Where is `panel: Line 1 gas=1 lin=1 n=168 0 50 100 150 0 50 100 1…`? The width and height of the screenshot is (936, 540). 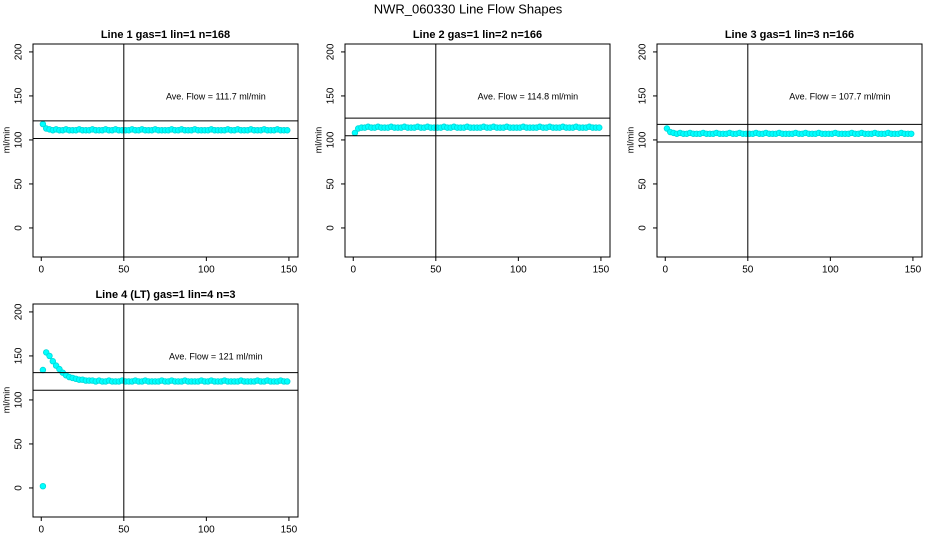
panel: Line 1 gas=1 lin=1 n=168 0 50 100 150 0 50 100 1… is located at coordinates (150, 152).